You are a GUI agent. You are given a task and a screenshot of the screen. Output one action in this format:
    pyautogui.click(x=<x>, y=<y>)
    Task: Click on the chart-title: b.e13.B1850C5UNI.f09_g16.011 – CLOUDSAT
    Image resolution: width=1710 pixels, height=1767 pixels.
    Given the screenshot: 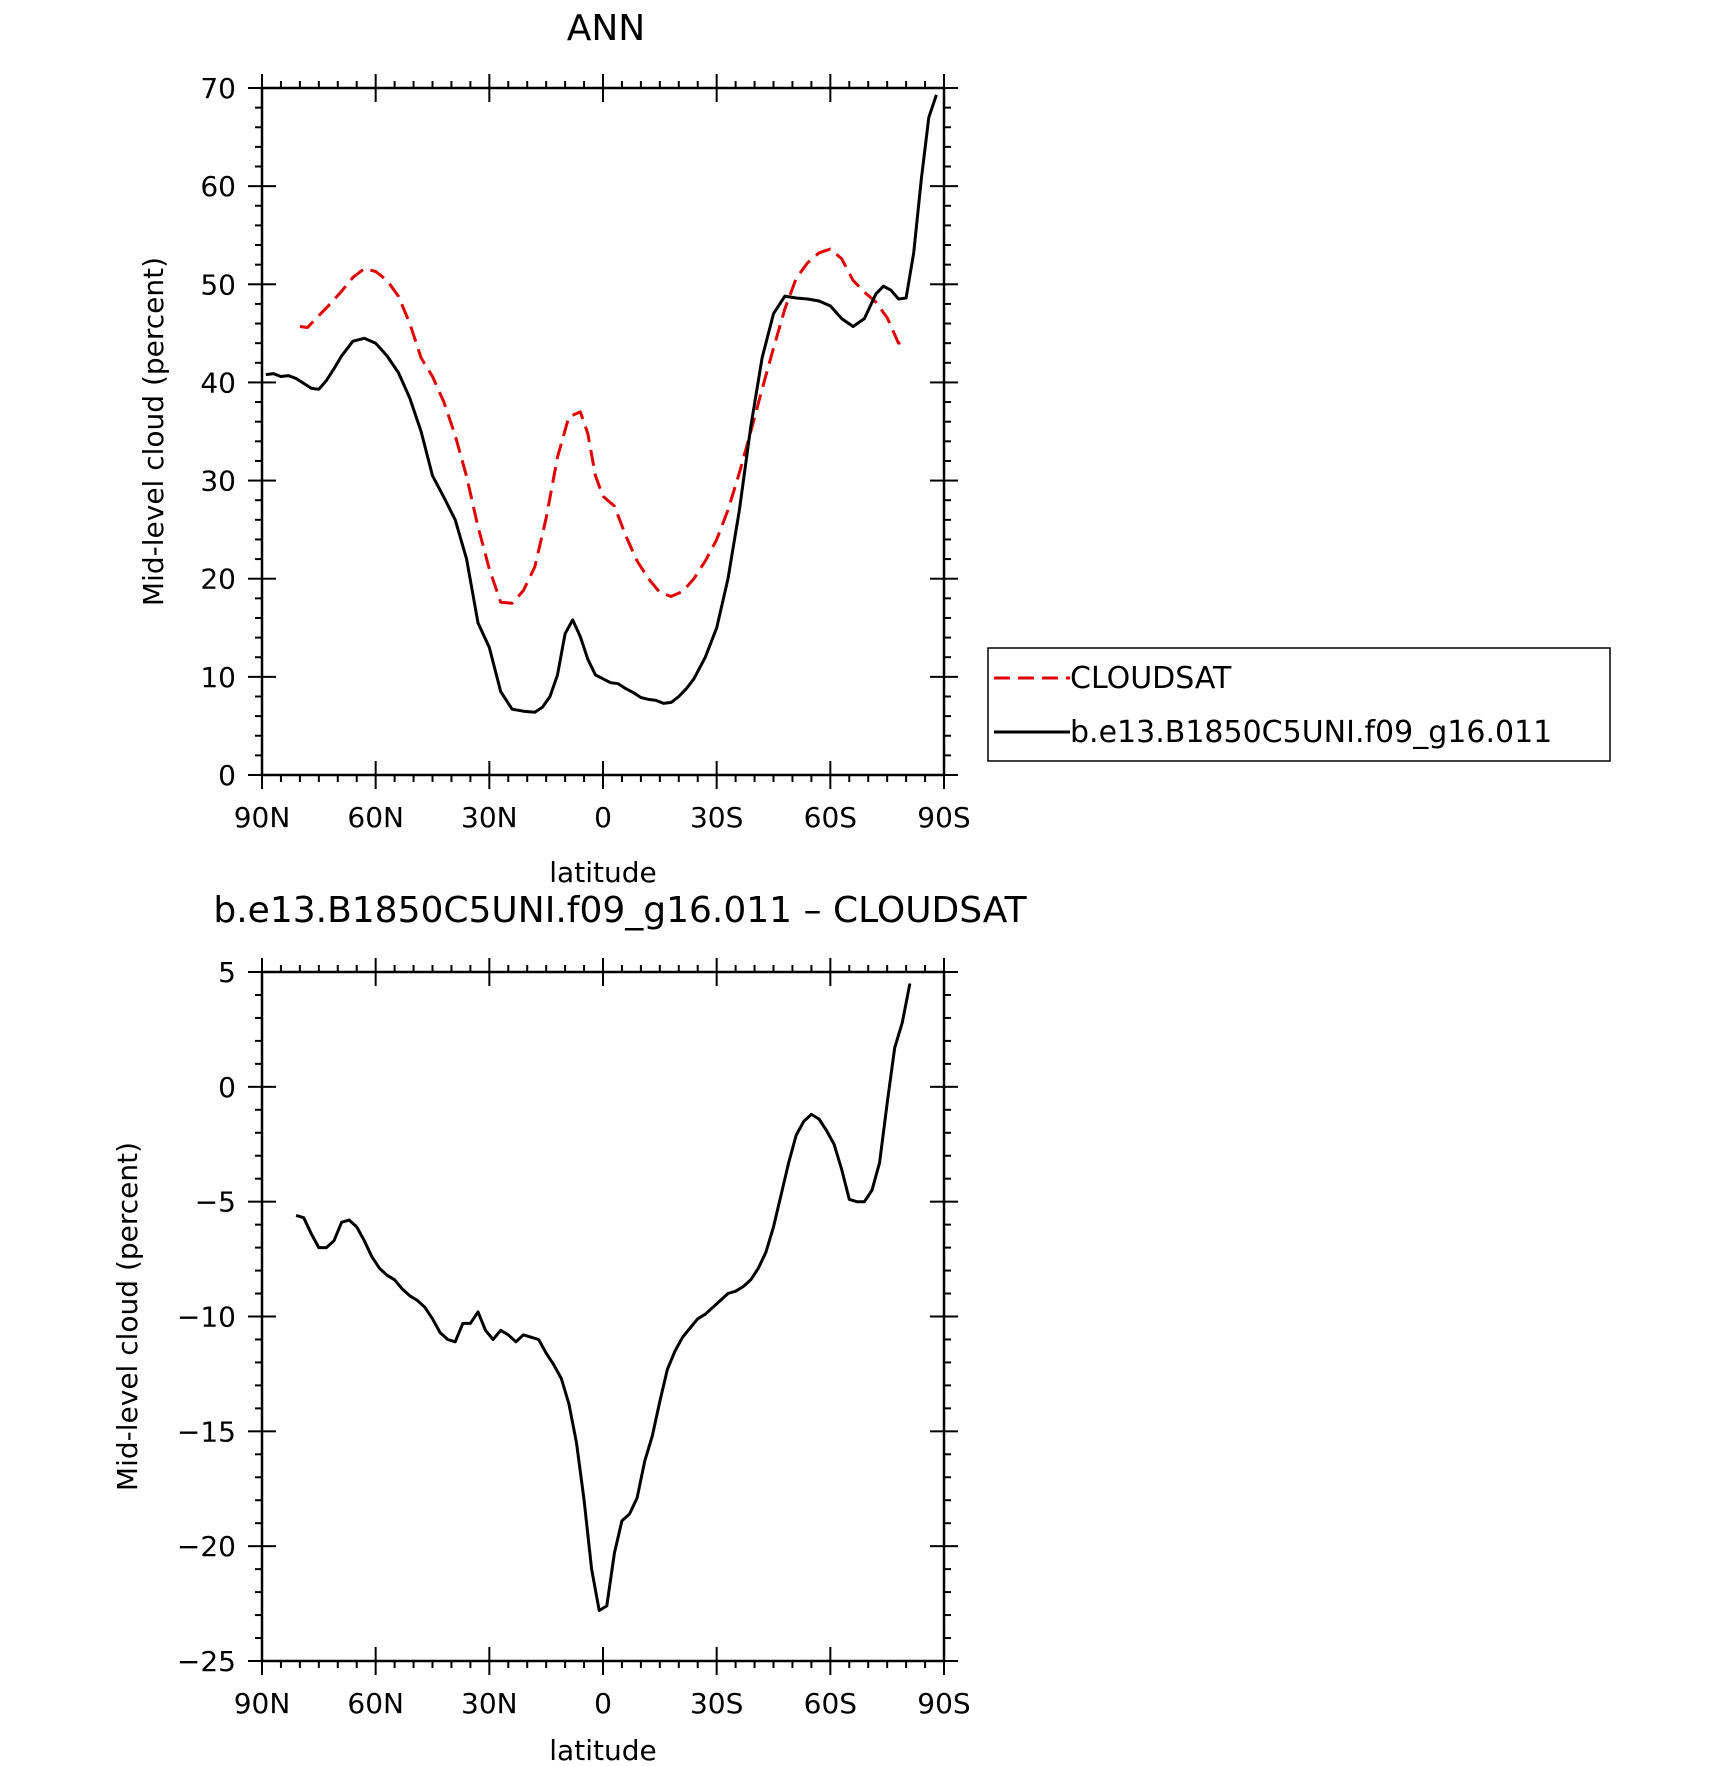 What is the action you would take?
    pyautogui.click(x=620, y=910)
    